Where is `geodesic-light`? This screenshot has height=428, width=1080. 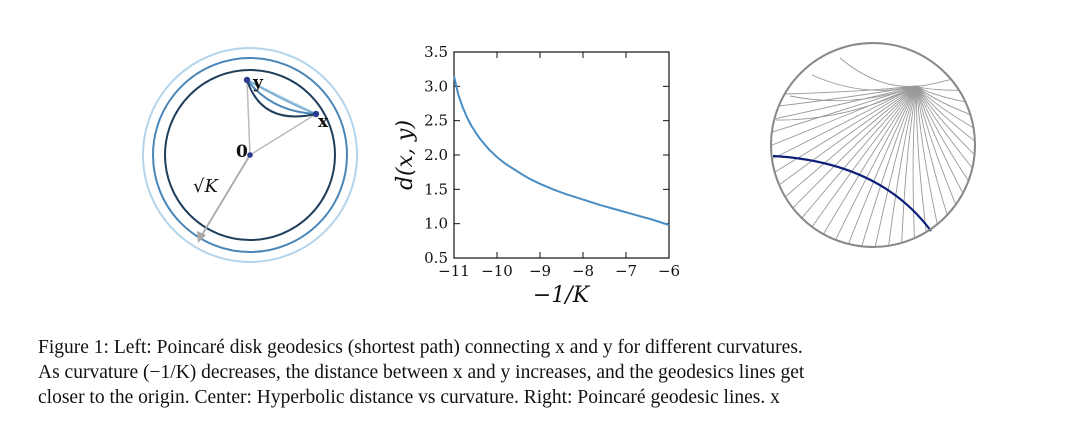
geodesic-light is located at coordinates (281, 97).